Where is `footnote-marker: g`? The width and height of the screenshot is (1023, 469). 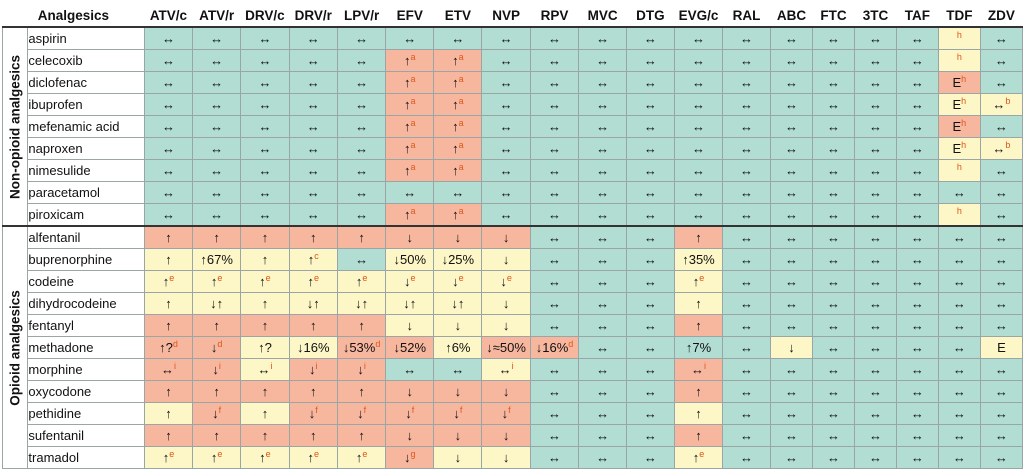
footnote-marker: g is located at coordinates (413, 454).